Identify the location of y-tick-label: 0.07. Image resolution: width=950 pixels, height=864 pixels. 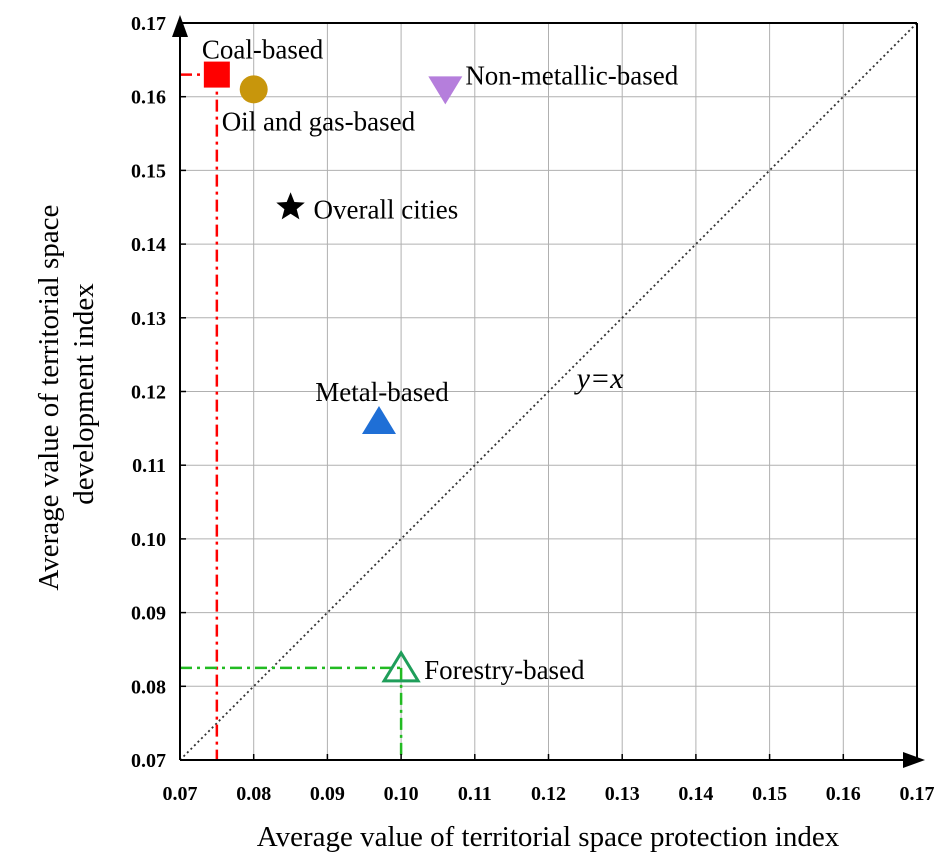
(148, 761).